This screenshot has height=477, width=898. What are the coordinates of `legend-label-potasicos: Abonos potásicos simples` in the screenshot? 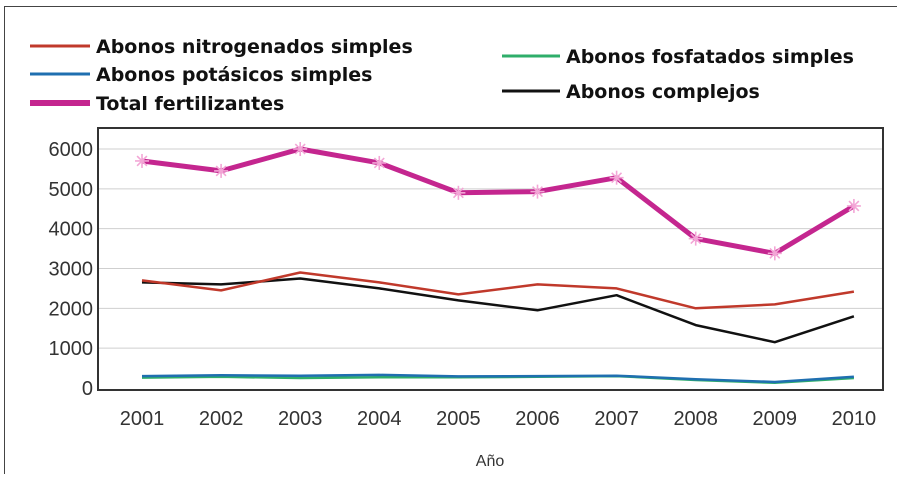 It's located at (234, 75).